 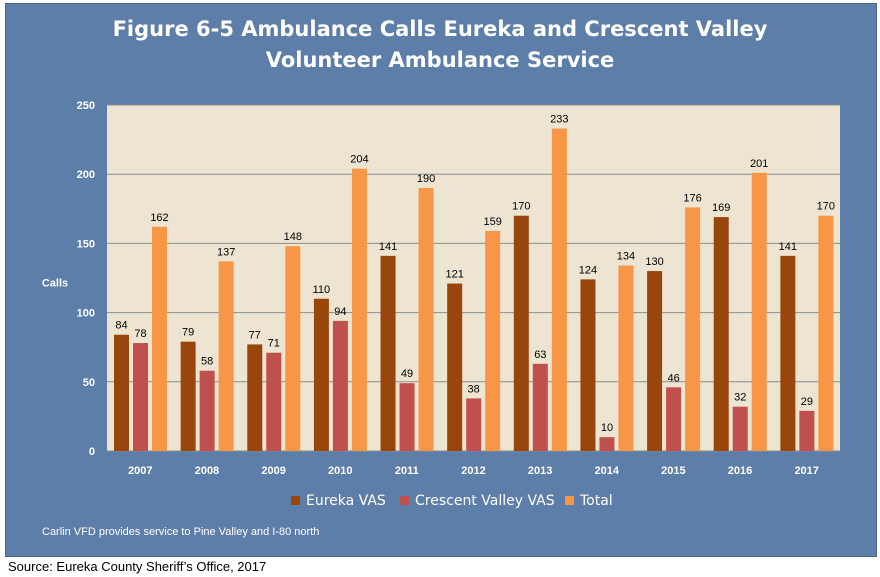 I want to click on legend-label: Eureka VAS, so click(x=346, y=501).